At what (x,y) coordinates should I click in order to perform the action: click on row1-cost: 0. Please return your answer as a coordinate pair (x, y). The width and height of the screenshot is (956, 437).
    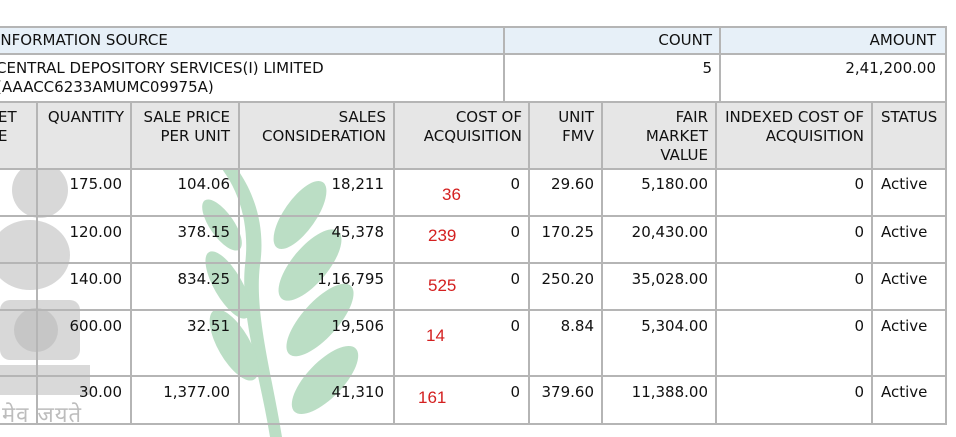
    Looking at the image, I should click on (515, 184).